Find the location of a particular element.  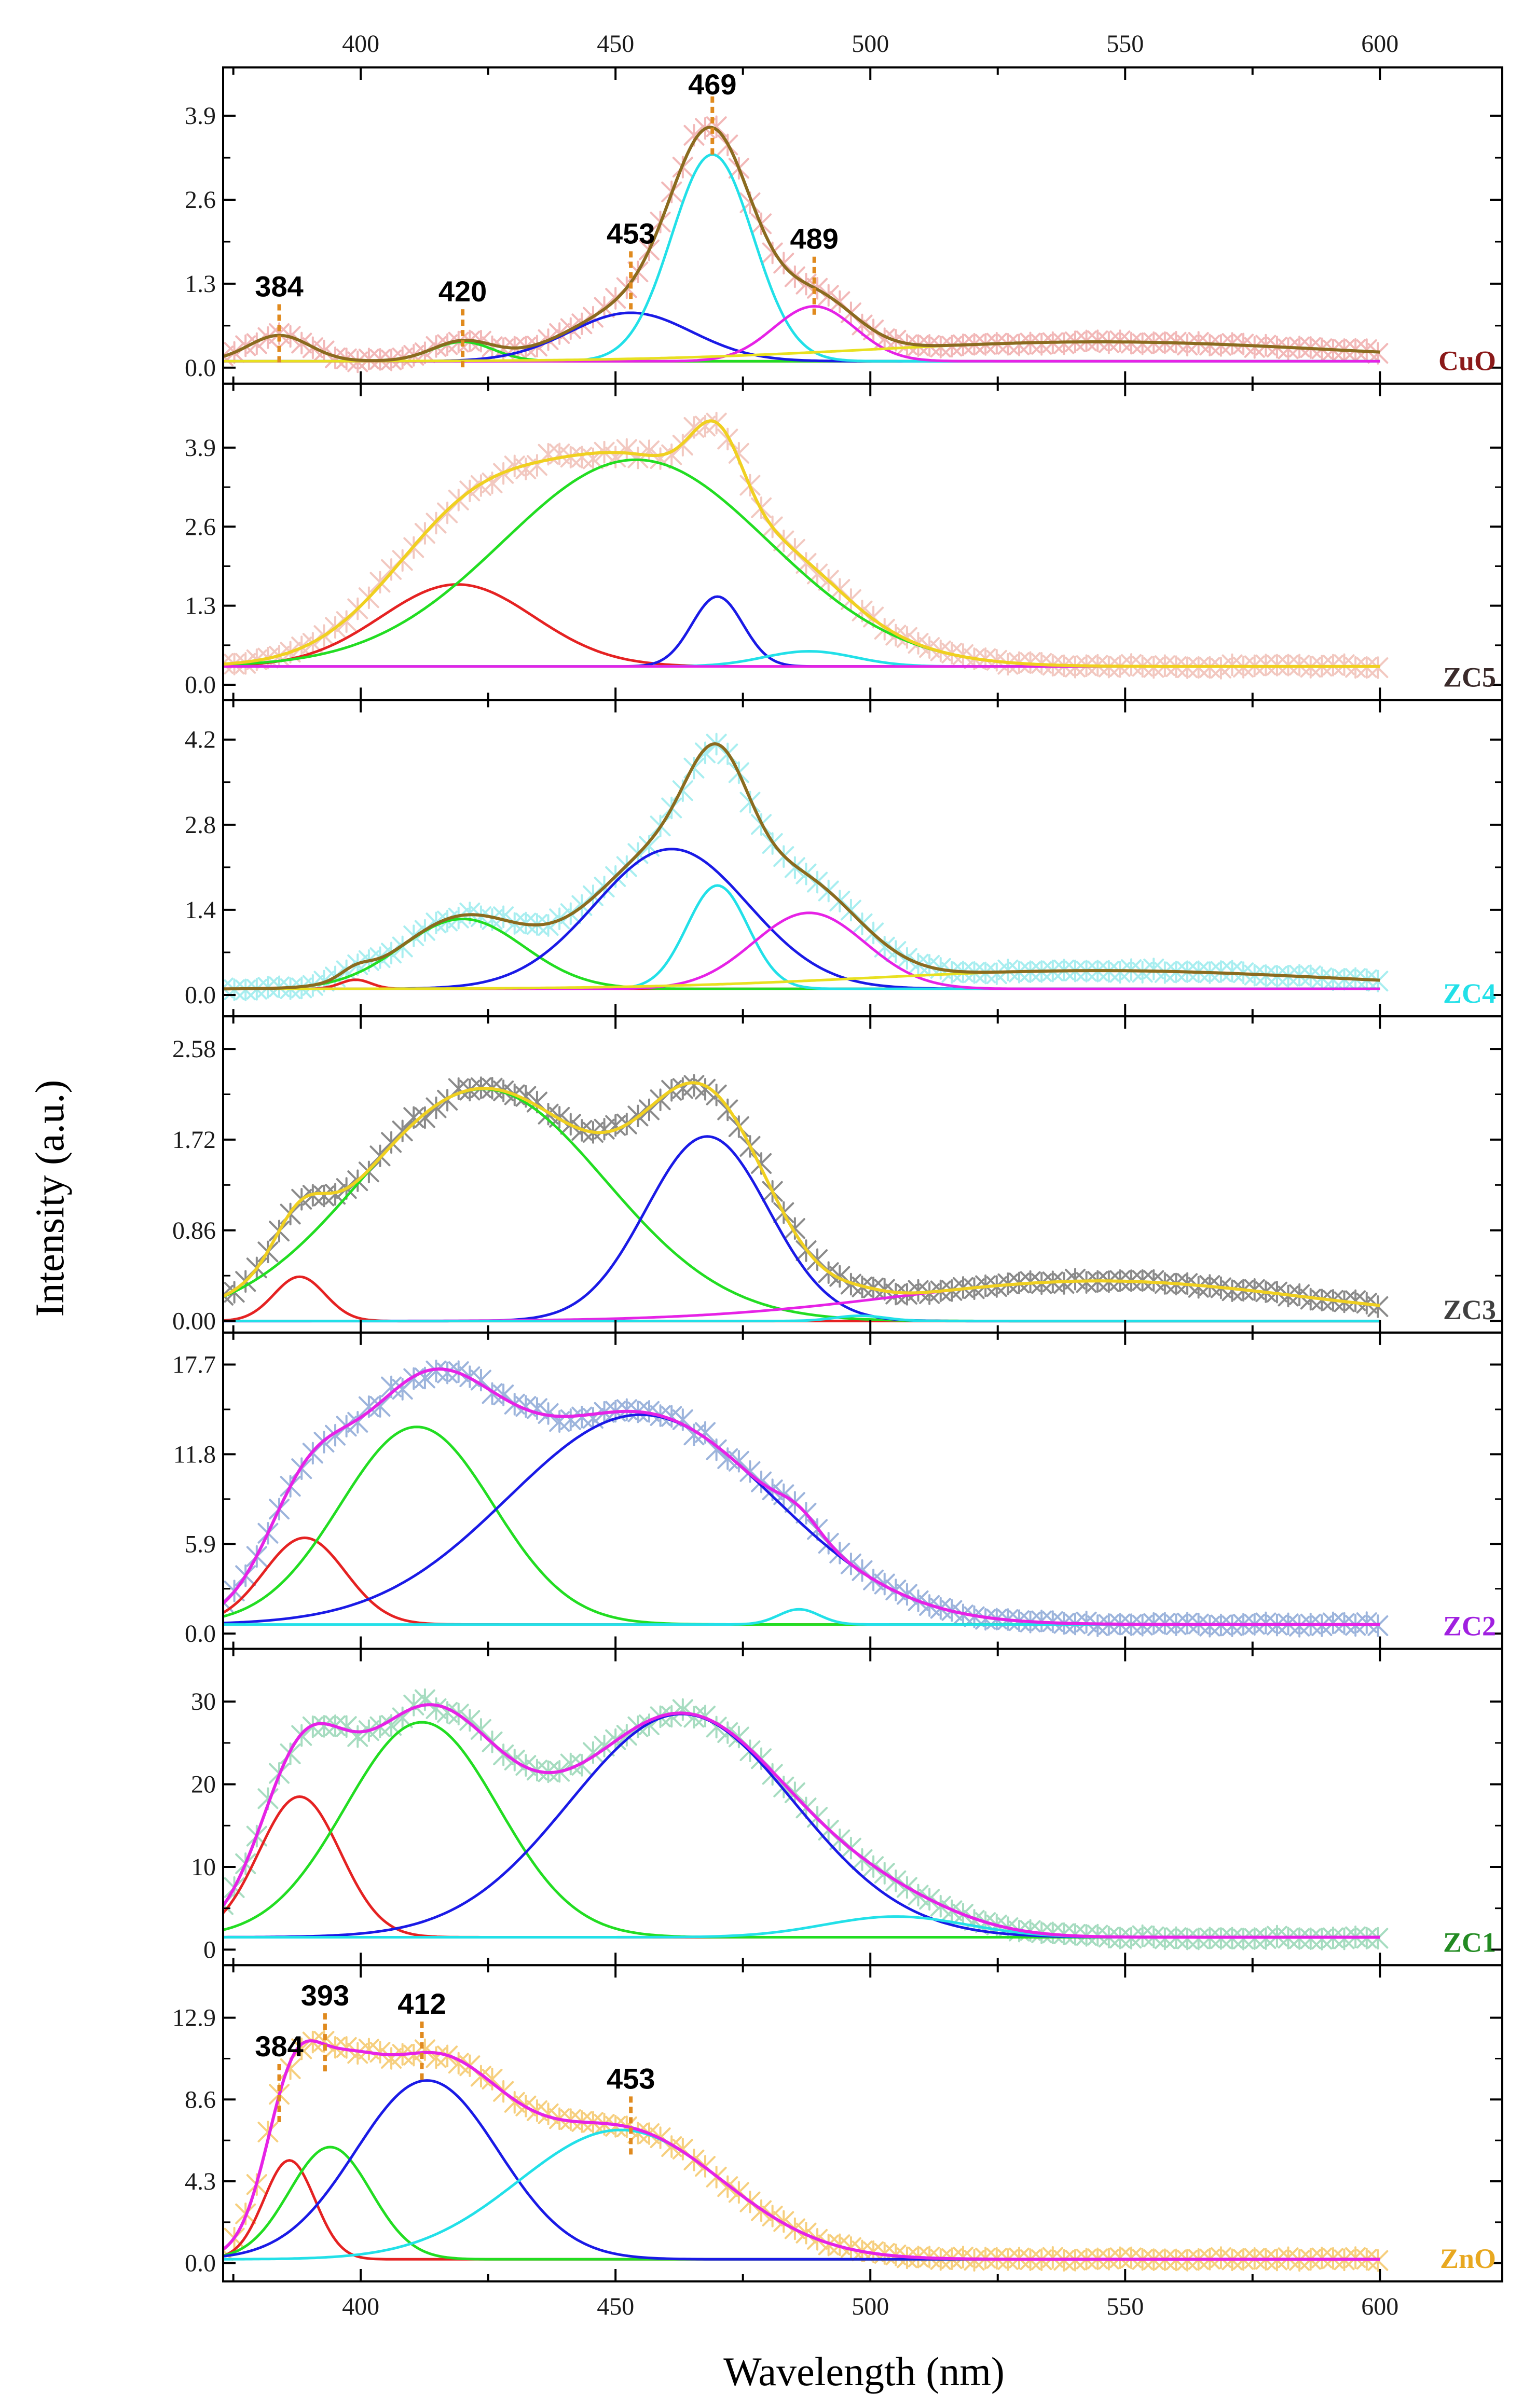

data-points-zc5 is located at coordinates (807, 545).